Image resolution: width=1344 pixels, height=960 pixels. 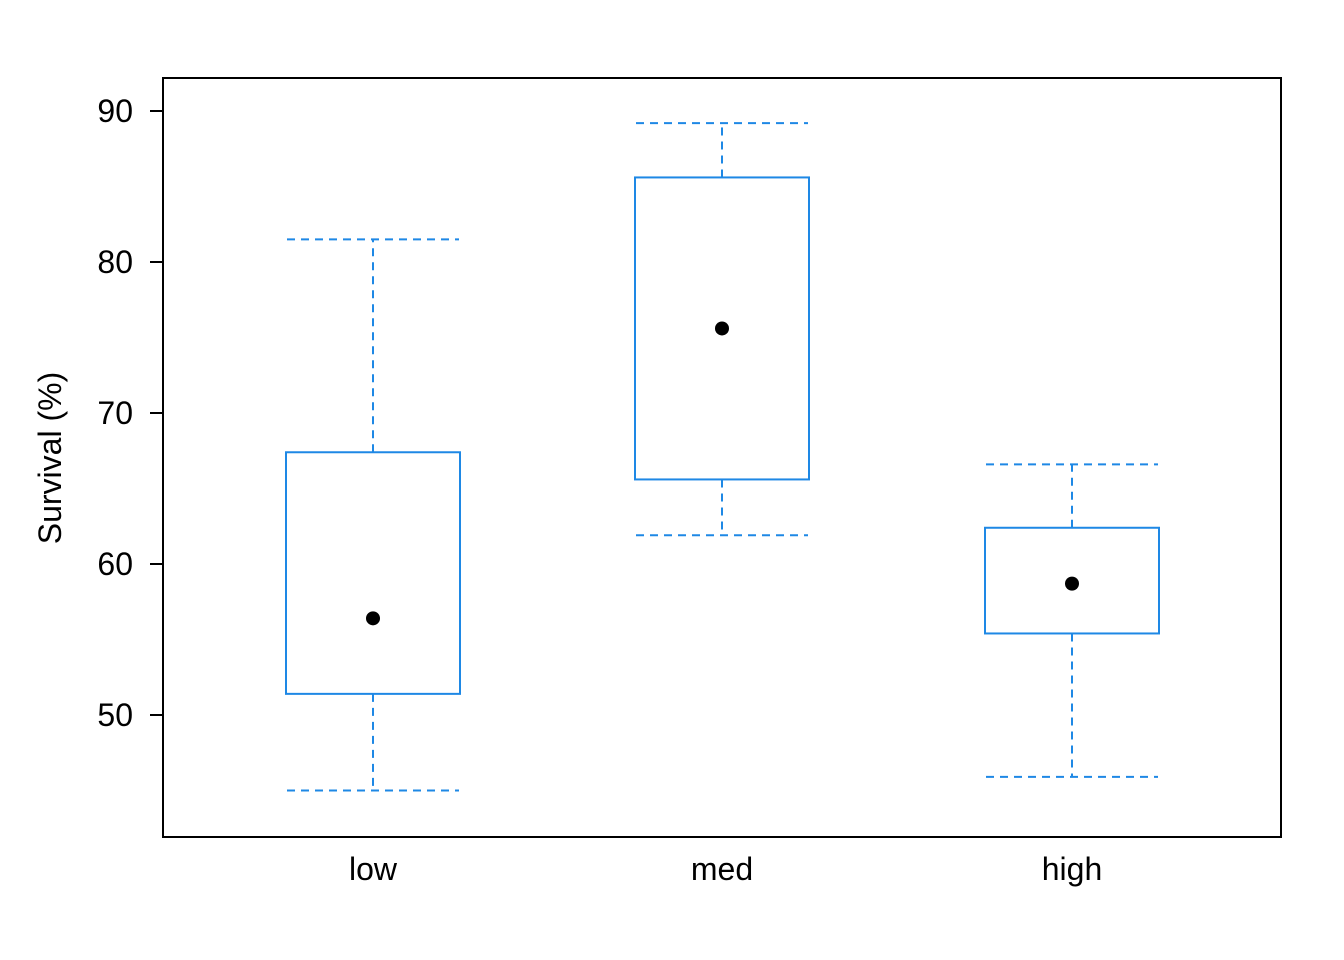 I want to click on y-axis-title: Survival (%), so click(x=50, y=458).